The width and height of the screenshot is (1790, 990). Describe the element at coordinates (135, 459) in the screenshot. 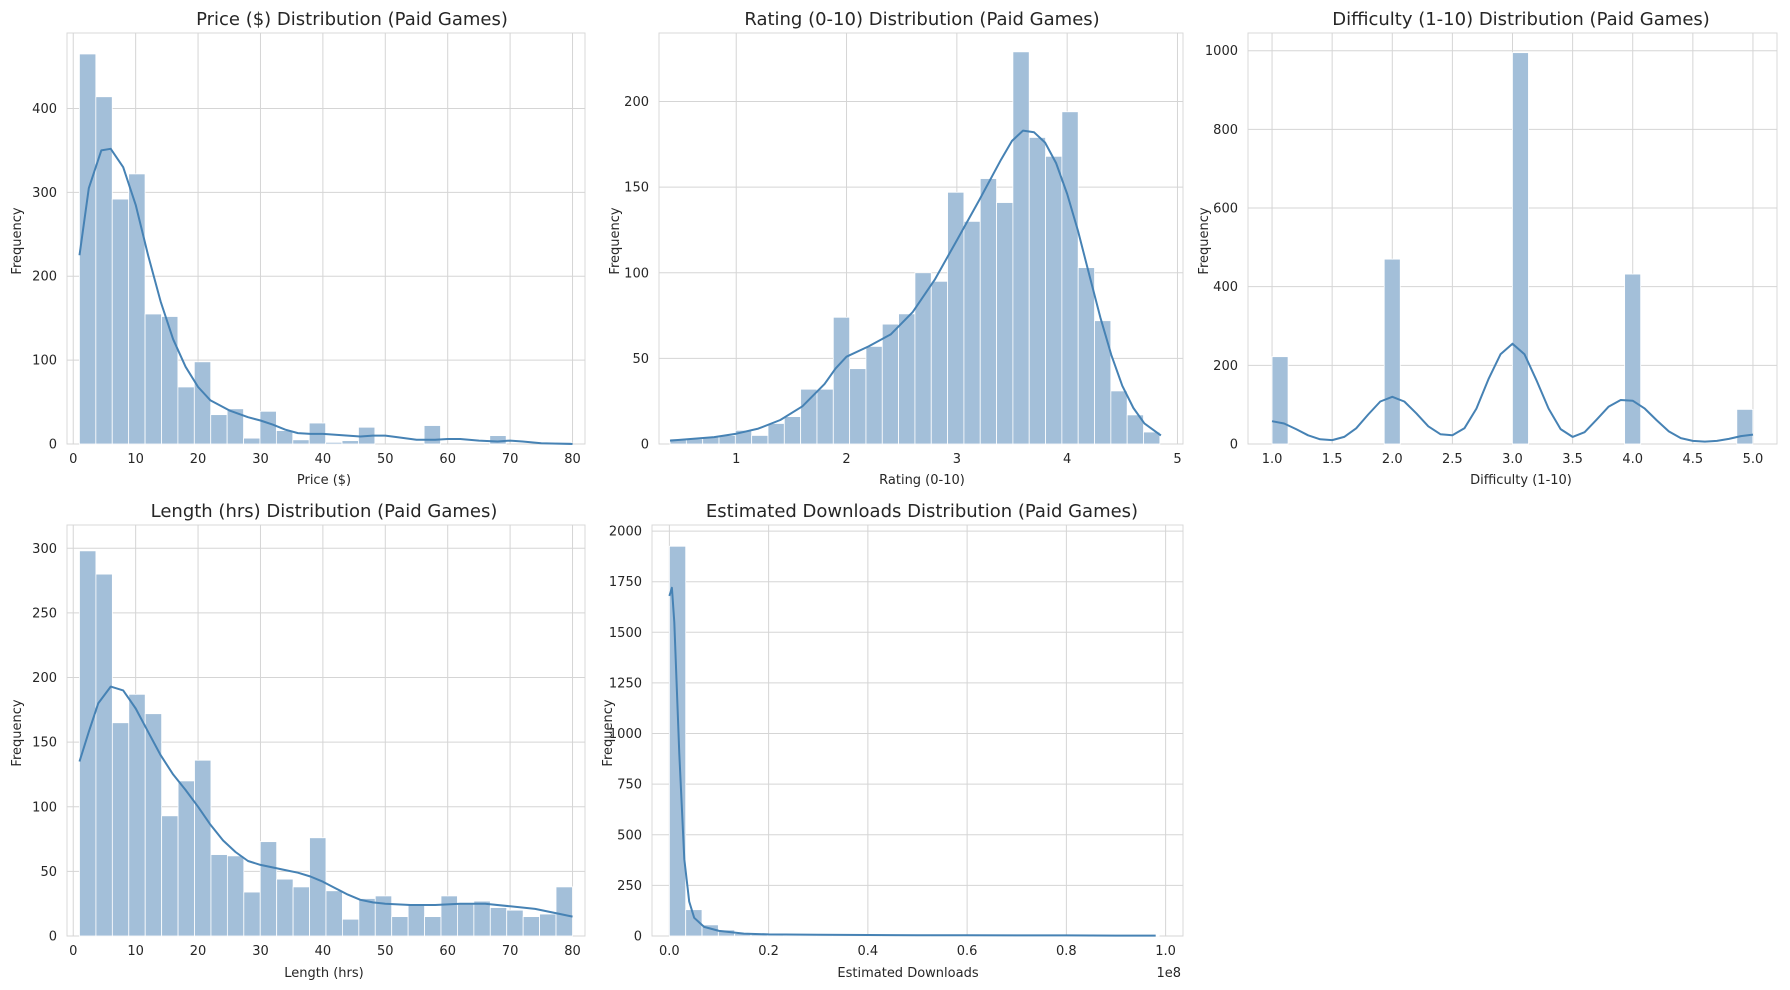

I see `x-tick-label: 10` at that location.